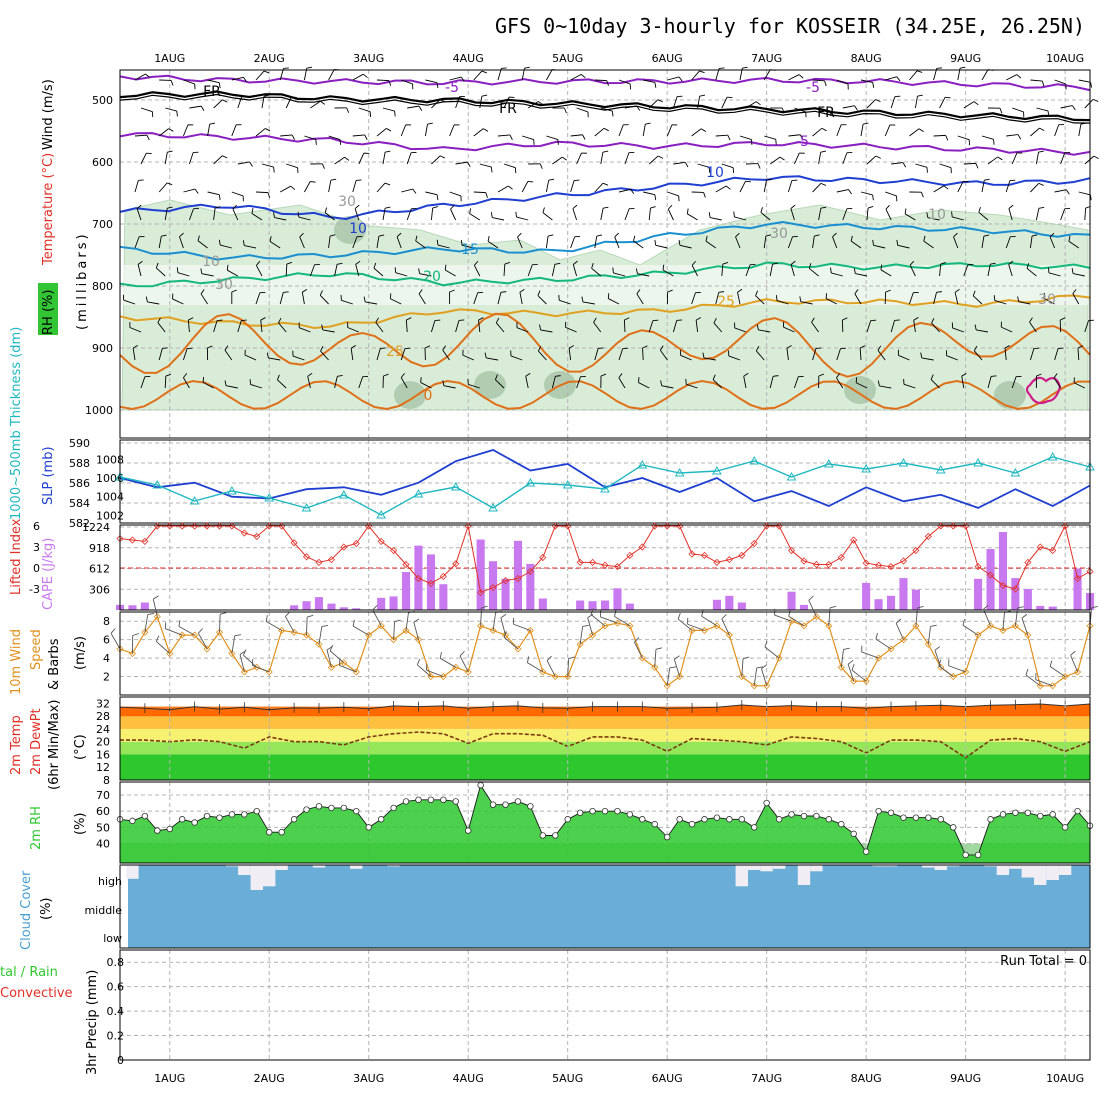  Describe the element at coordinates (99, 410) in the screenshot. I see `pressure-tick: 1000` at that location.